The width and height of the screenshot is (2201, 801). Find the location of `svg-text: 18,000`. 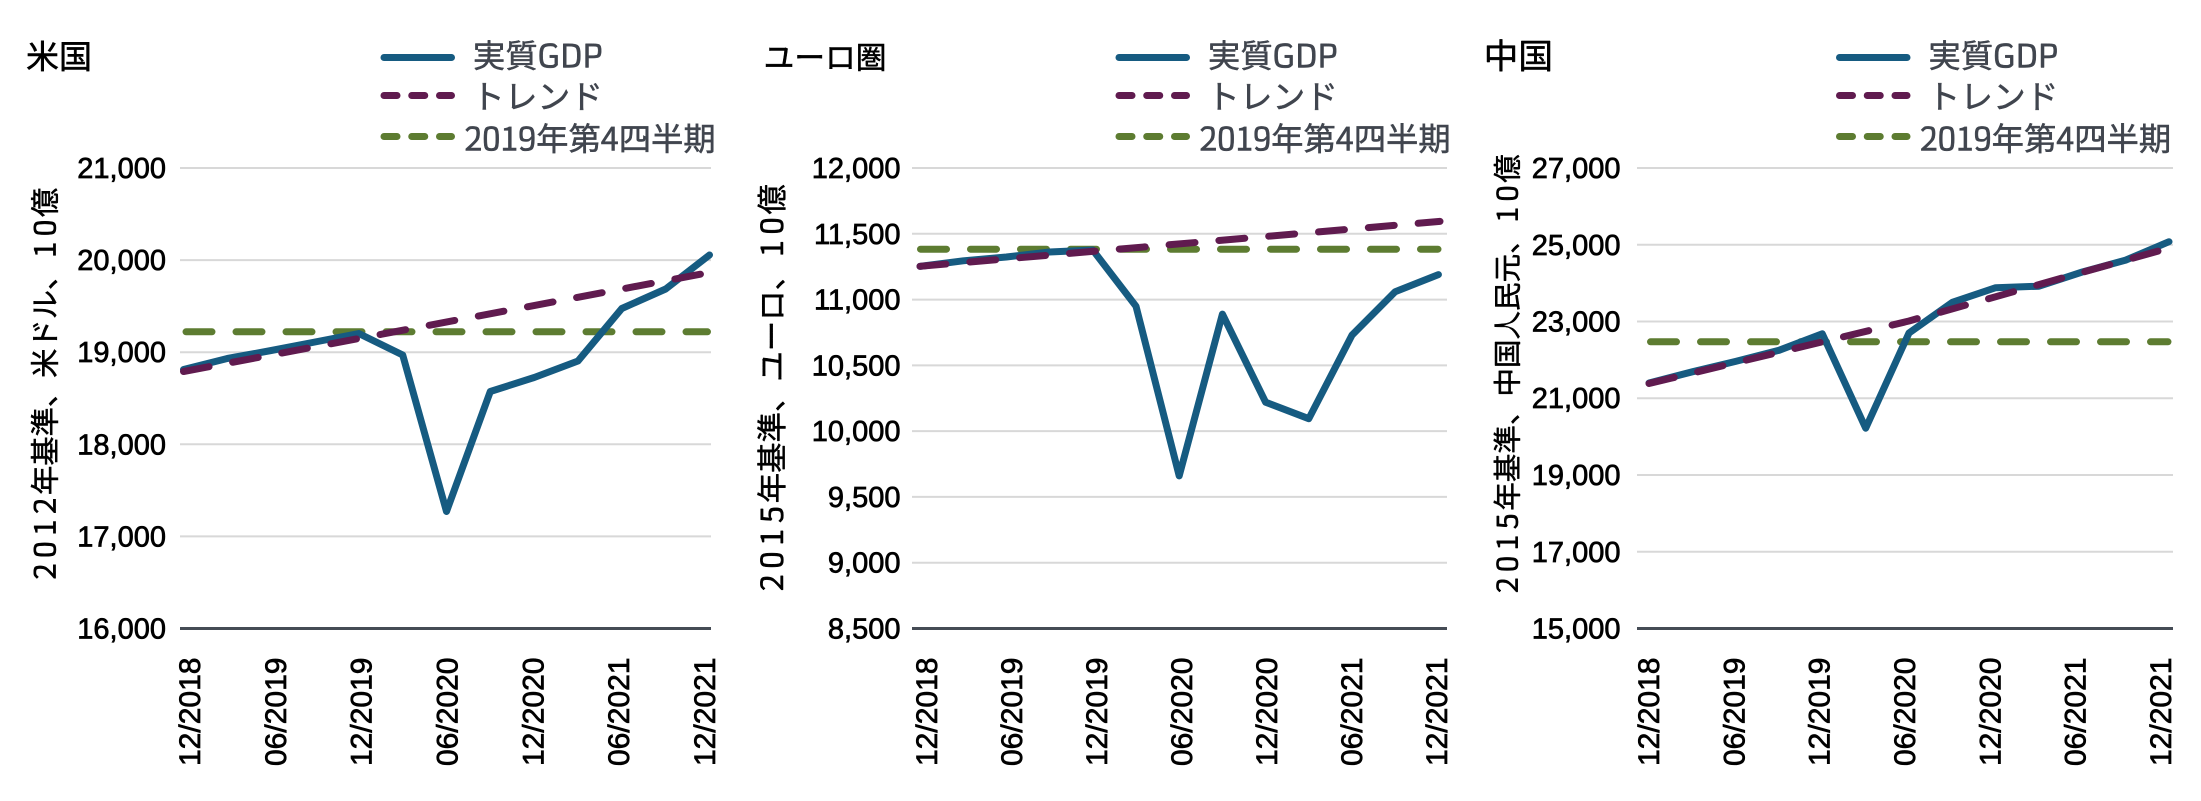

svg-text: 18,000 is located at coordinates (121, 445).